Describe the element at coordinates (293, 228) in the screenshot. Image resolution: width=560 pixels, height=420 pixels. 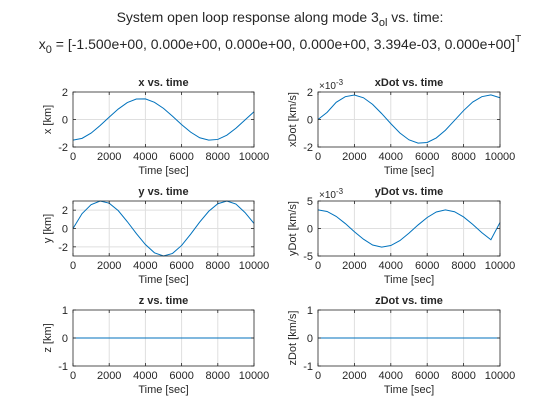
I see `y-axis-label: yDot [km/s]` at that location.